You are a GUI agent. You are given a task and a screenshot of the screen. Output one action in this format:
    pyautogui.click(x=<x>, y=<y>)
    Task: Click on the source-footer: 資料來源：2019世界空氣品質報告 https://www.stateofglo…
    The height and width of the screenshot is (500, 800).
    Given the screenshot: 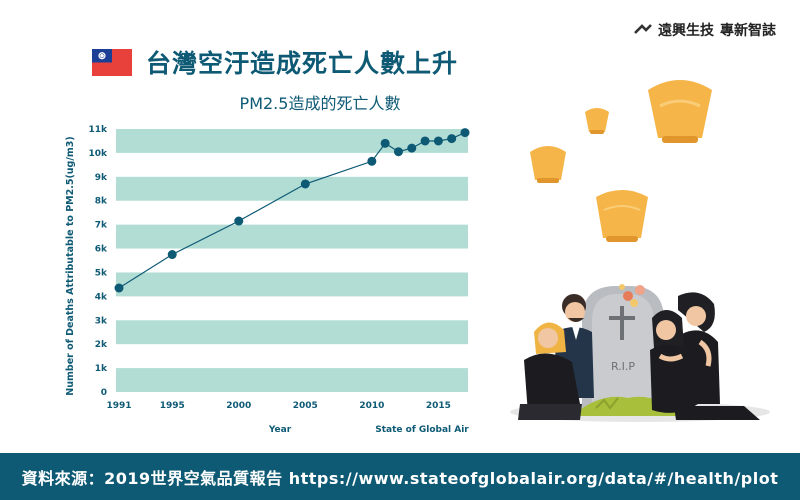 What is the action you would take?
    pyautogui.click(x=400, y=476)
    